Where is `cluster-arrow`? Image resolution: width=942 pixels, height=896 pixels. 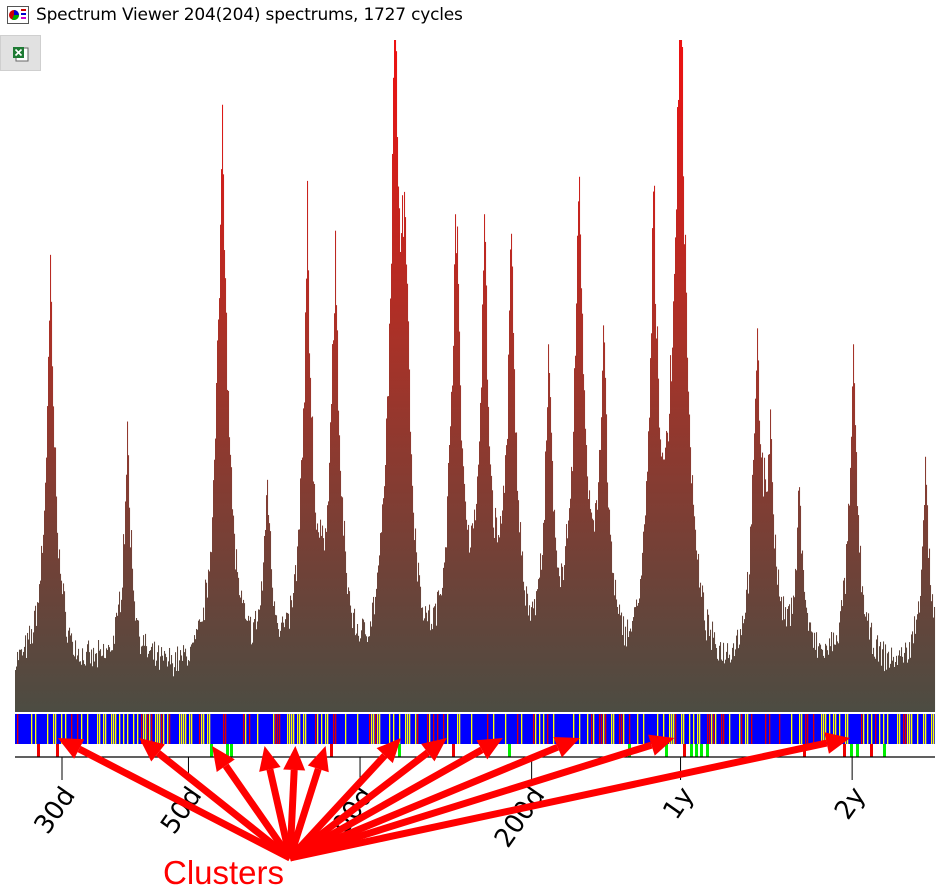
cluster-arrow is located at coordinates (257, 811).